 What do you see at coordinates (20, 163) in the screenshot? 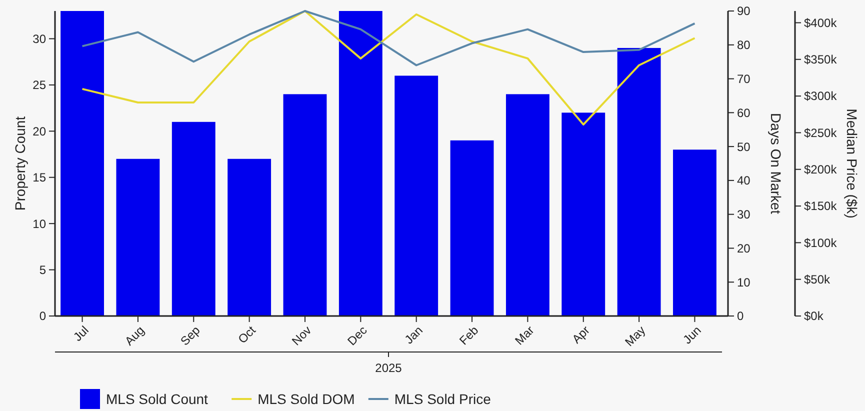
I see `y-axis-title: Property Count` at bounding box center [20, 163].